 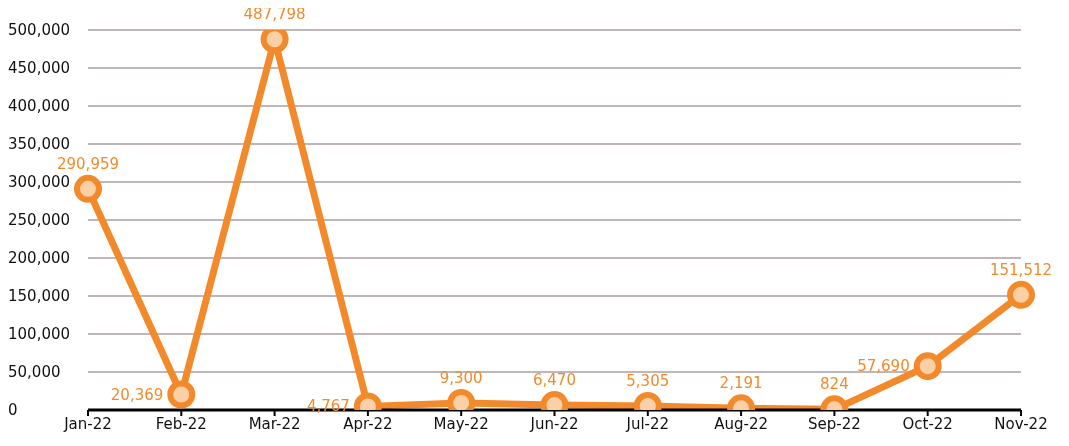 What do you see at coordinates (461, 377) in the screenshot?
I see `text: 9,300` at bounding box center [461, 377].